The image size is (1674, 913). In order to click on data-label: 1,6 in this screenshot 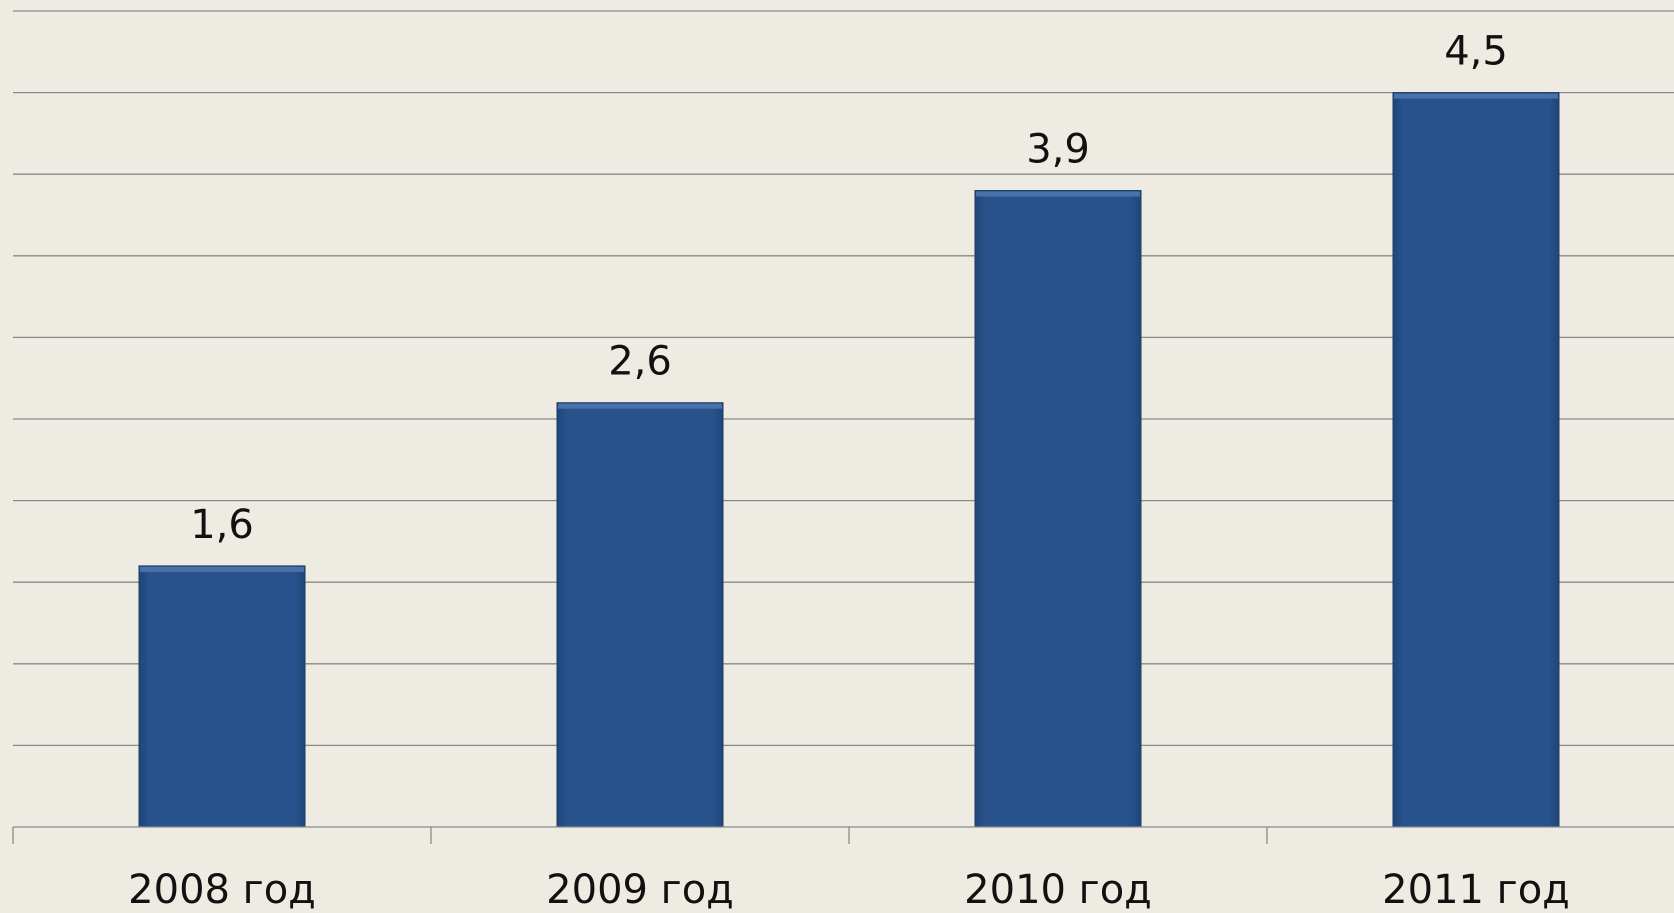, I will do `click(222, 525)`.